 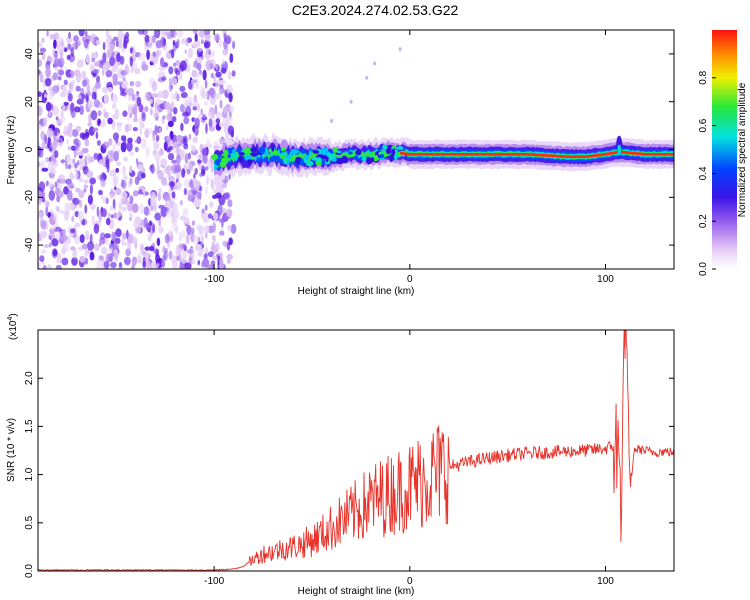 What do you see at coordinates (13, 326) in the screenshot?
I see `snr-multiplier: (x104)` at bounding box center [13, 326].